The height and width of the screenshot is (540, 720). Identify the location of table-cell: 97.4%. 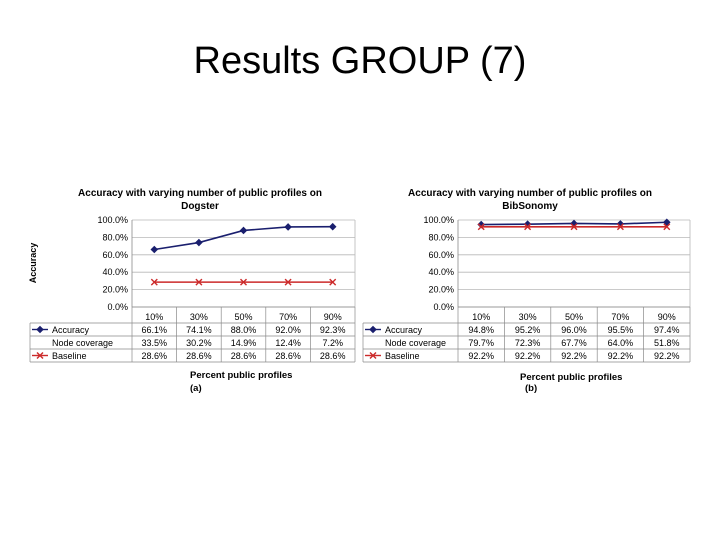
(667, 330).